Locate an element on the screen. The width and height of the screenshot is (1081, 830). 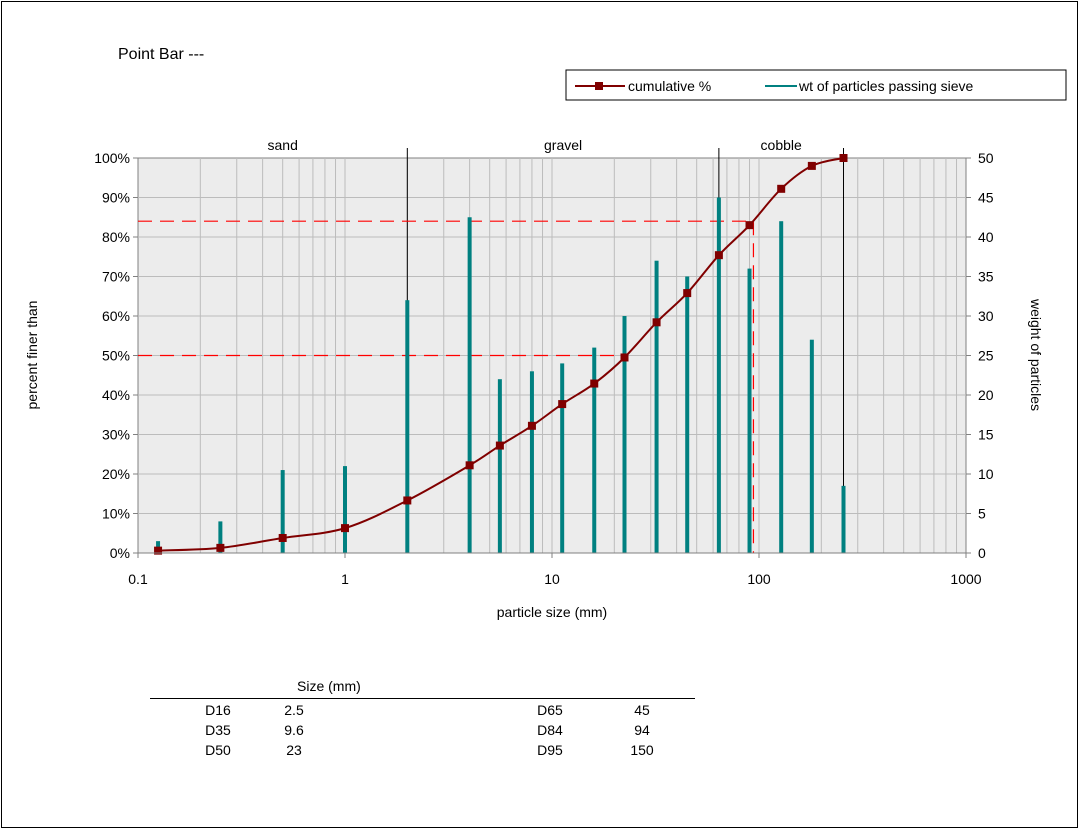
y2-tick-label: 20 is located at coordinates (986, 395).